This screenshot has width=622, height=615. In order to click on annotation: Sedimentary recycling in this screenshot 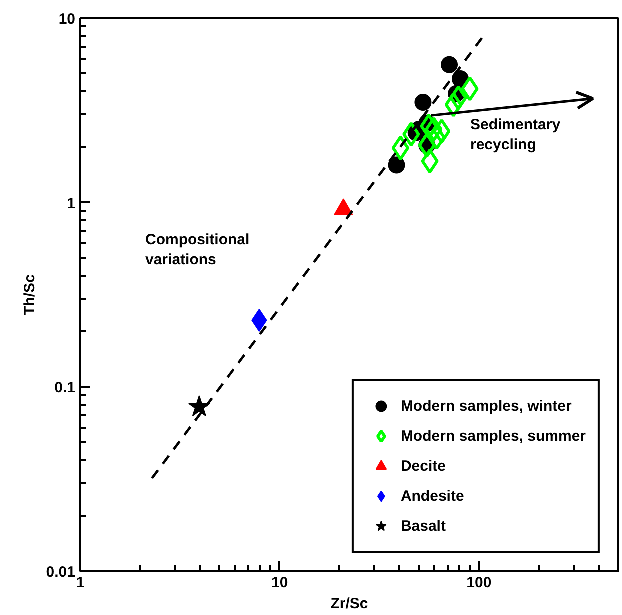, I will do `click(516, 135)`.